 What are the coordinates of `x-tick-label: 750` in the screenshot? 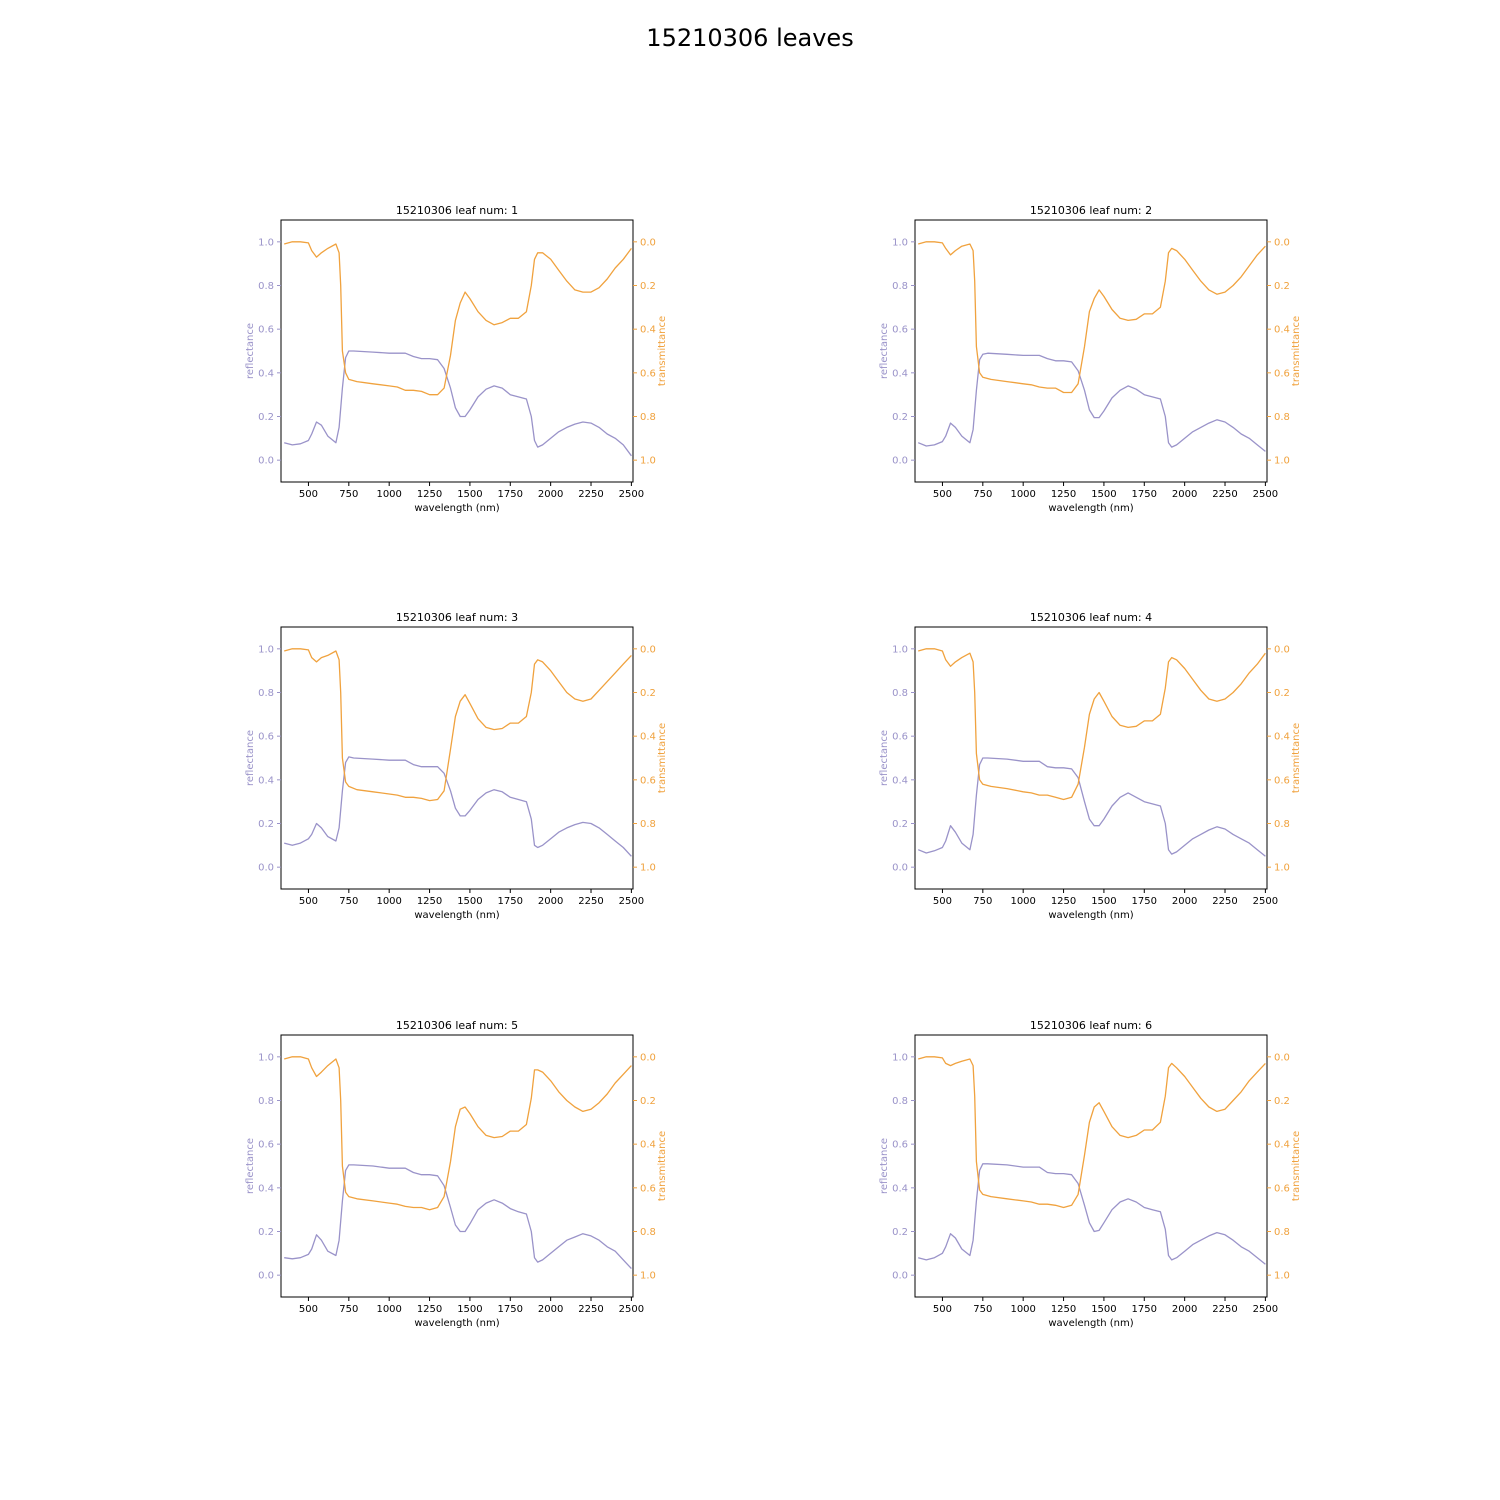 It's located at (348, 901).